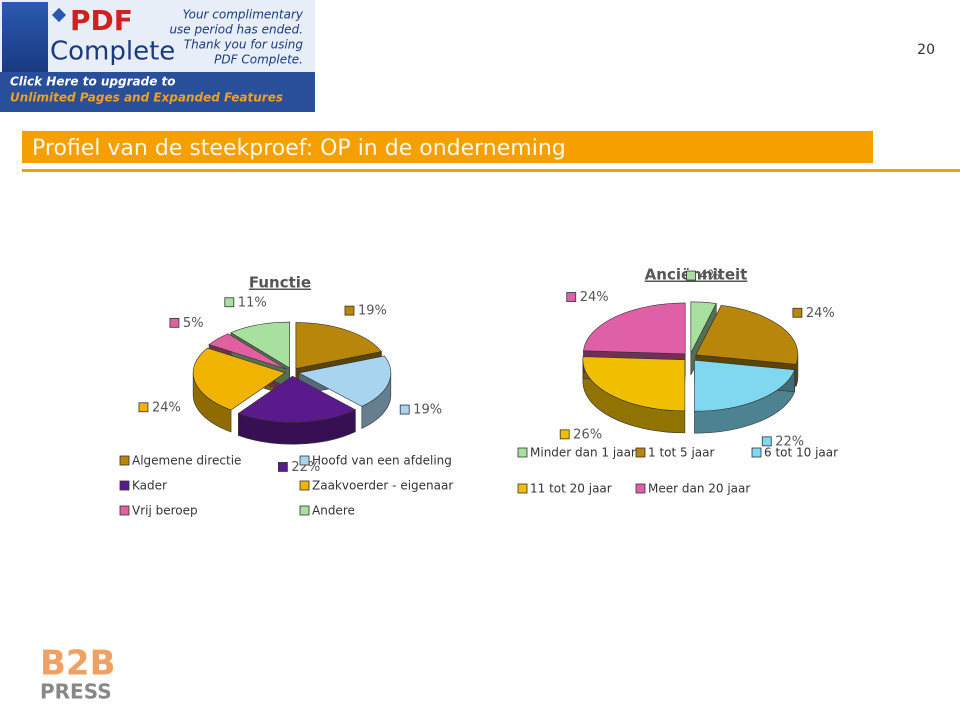 This screenshot has width=960, height=705. Describe the element at coordinates (93, 82) in the screenshot. I see `banner-upgrade: Click Here to upgrade to` at that location.